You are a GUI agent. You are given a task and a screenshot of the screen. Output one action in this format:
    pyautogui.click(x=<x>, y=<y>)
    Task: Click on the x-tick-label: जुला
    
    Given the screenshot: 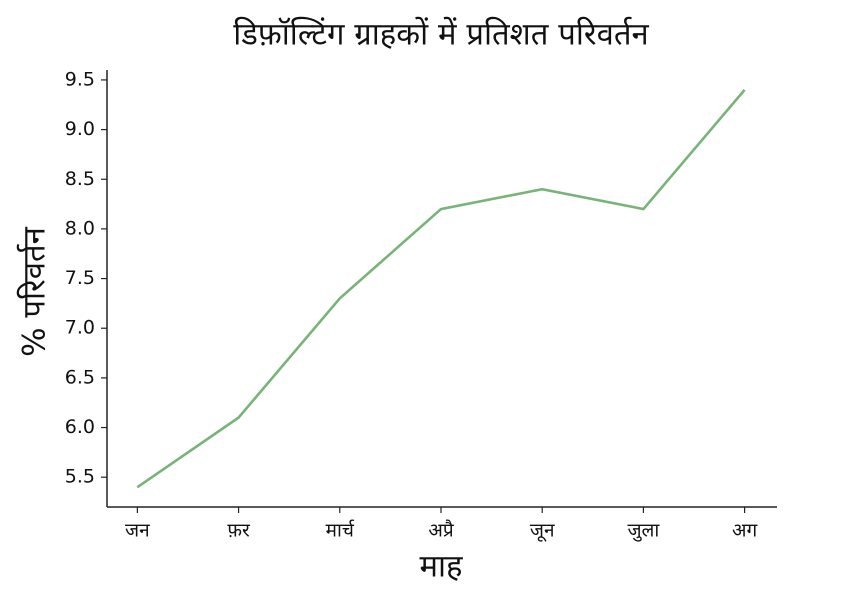 What is the action you would take?
    pyautogui.click(x=643, y=531)
    